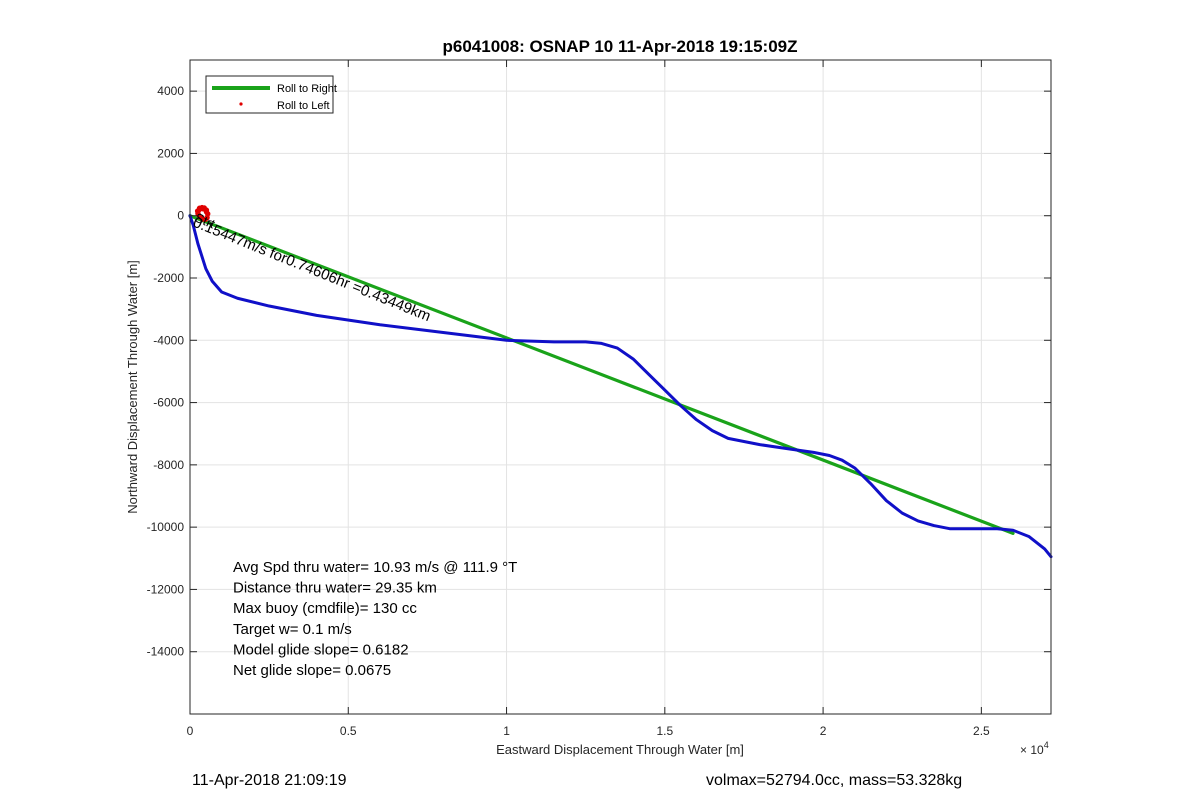  What do you see at coordinates (166, 589) in the screenshot?
I see `y-tick-label: -12000` at bounding box center [166, 589].